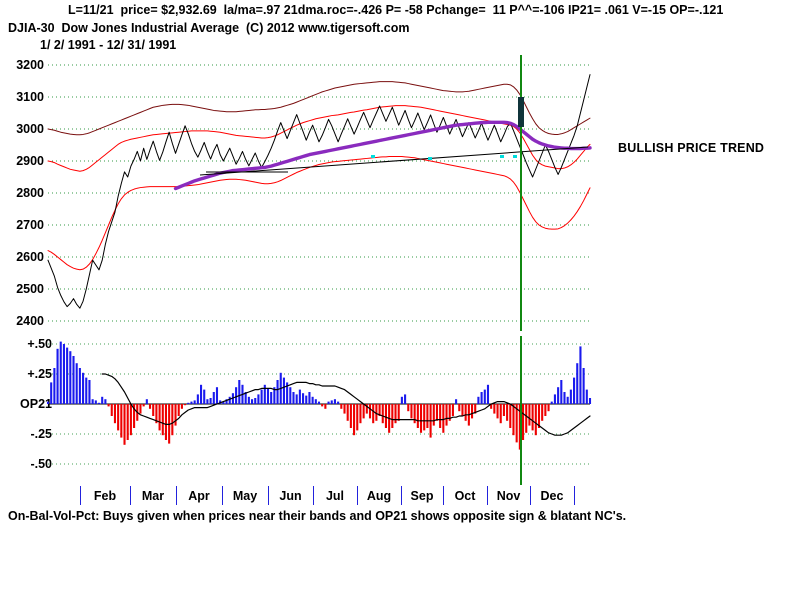 The width and height of the screenshot is (800, 600). I want to click on month-label-mar: Mar, so click(153, 496).